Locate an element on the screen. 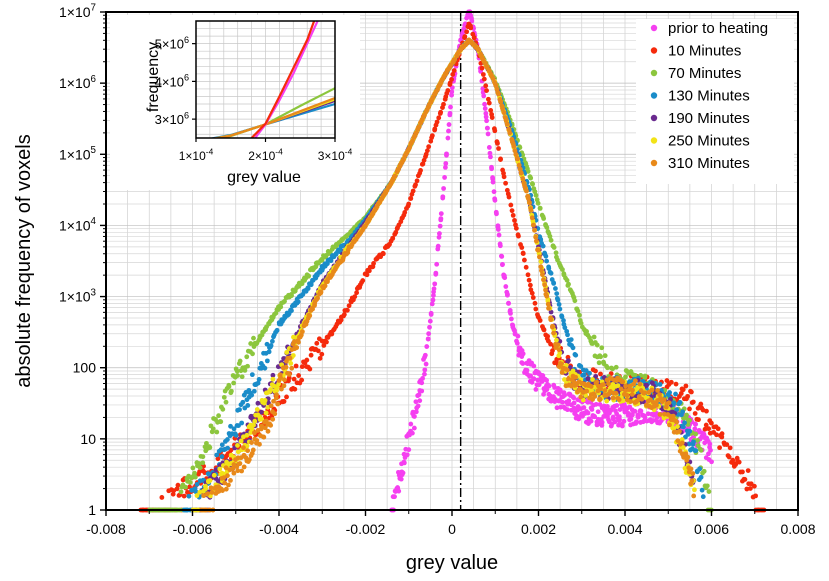 Image resolution: width=829 pixels, height=581 pixels. y-axis-label: absolute frequency of voxels is located at coordinates (24, 261).